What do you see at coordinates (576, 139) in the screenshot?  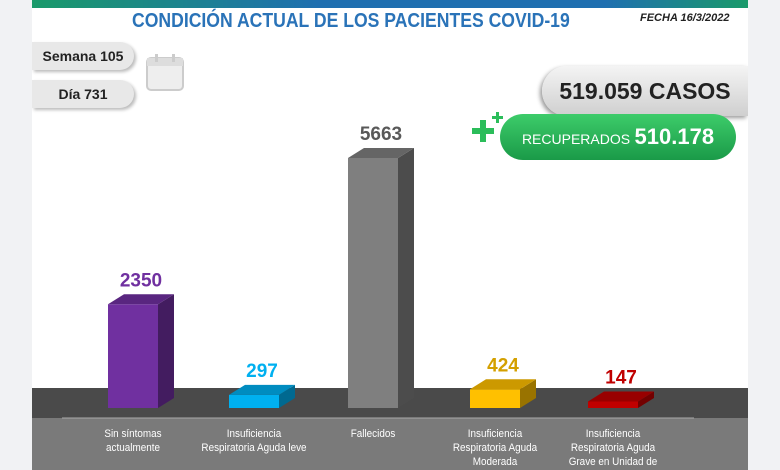 I see `recovered-label: RECUPERADOS` at bounding box center [576, 139].